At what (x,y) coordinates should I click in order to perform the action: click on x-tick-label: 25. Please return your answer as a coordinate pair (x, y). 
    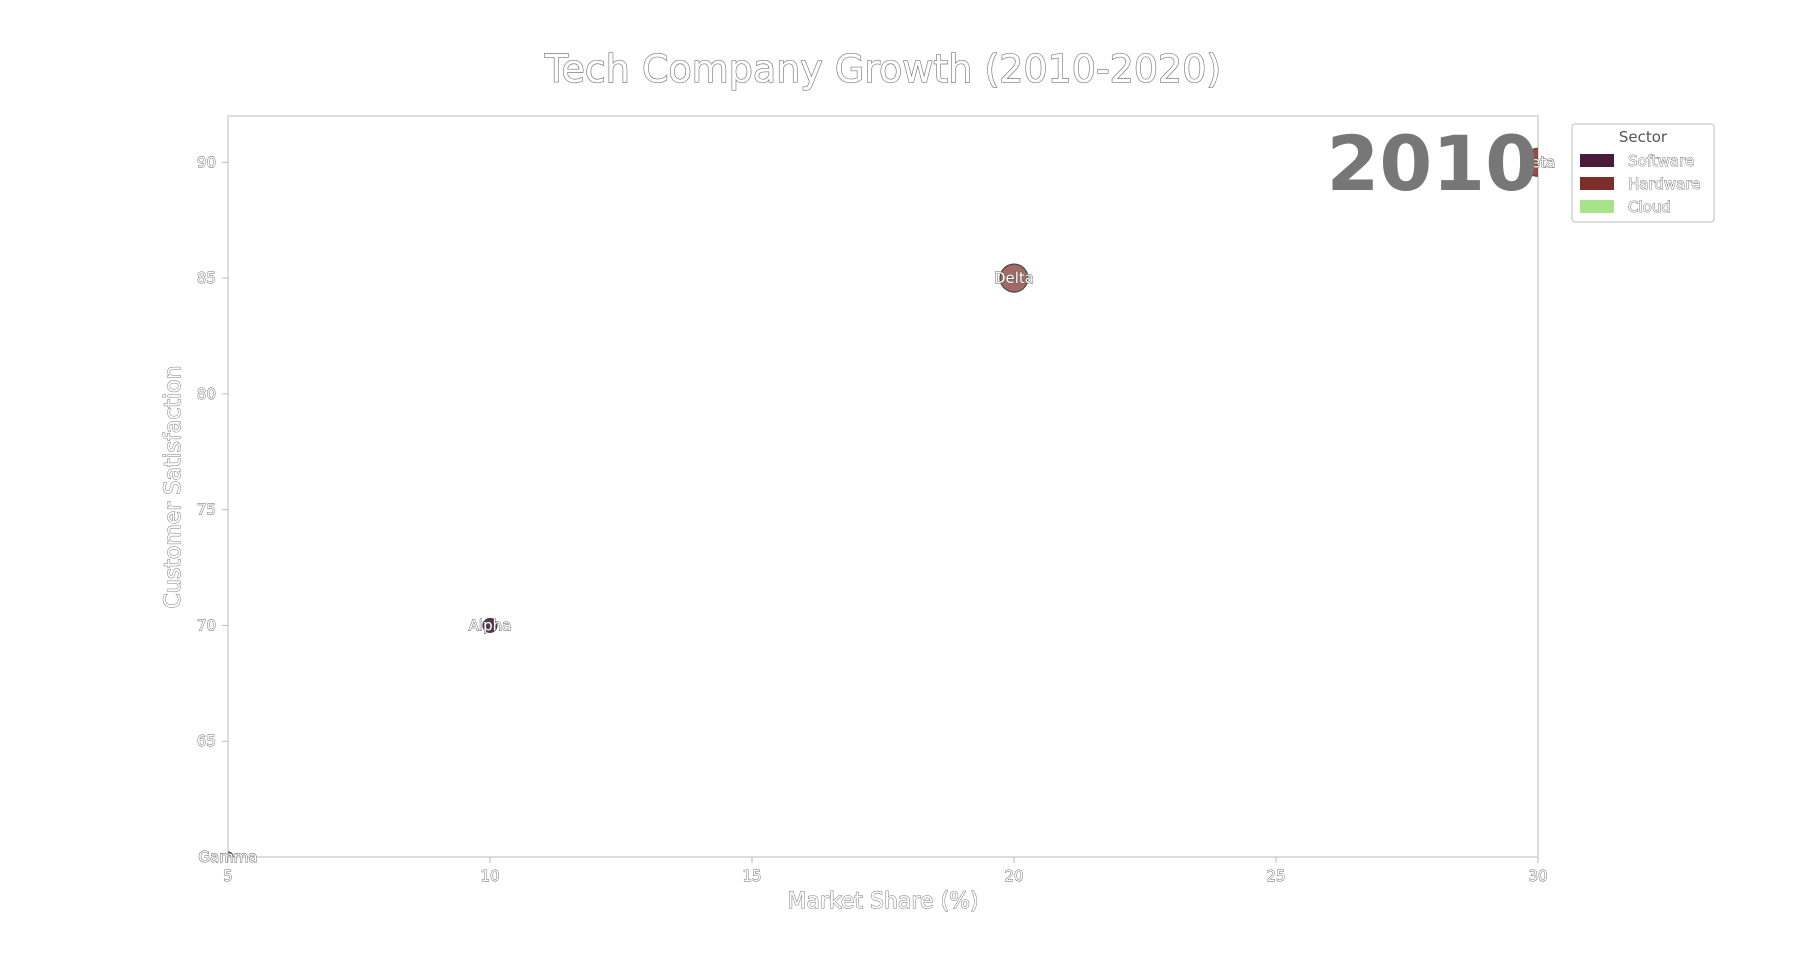
    Looking at the image, I should click on (1275, 876).